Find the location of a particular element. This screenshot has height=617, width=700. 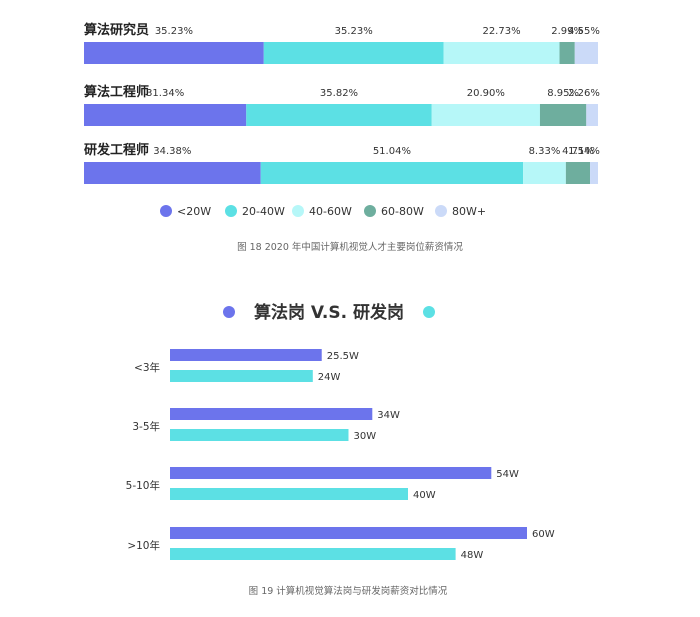

bar-value-label: 40W is located at coordinates (424, 495).